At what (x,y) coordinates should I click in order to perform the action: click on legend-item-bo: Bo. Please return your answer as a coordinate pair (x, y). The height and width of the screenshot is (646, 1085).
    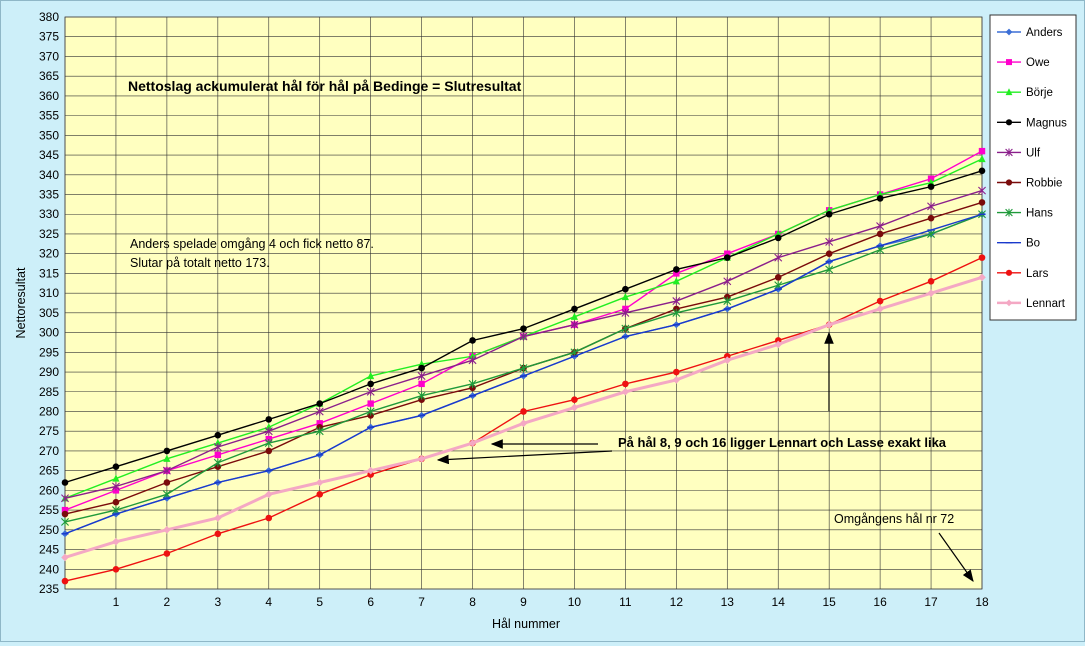
    Looking at the image, I should click on (1018, 244).